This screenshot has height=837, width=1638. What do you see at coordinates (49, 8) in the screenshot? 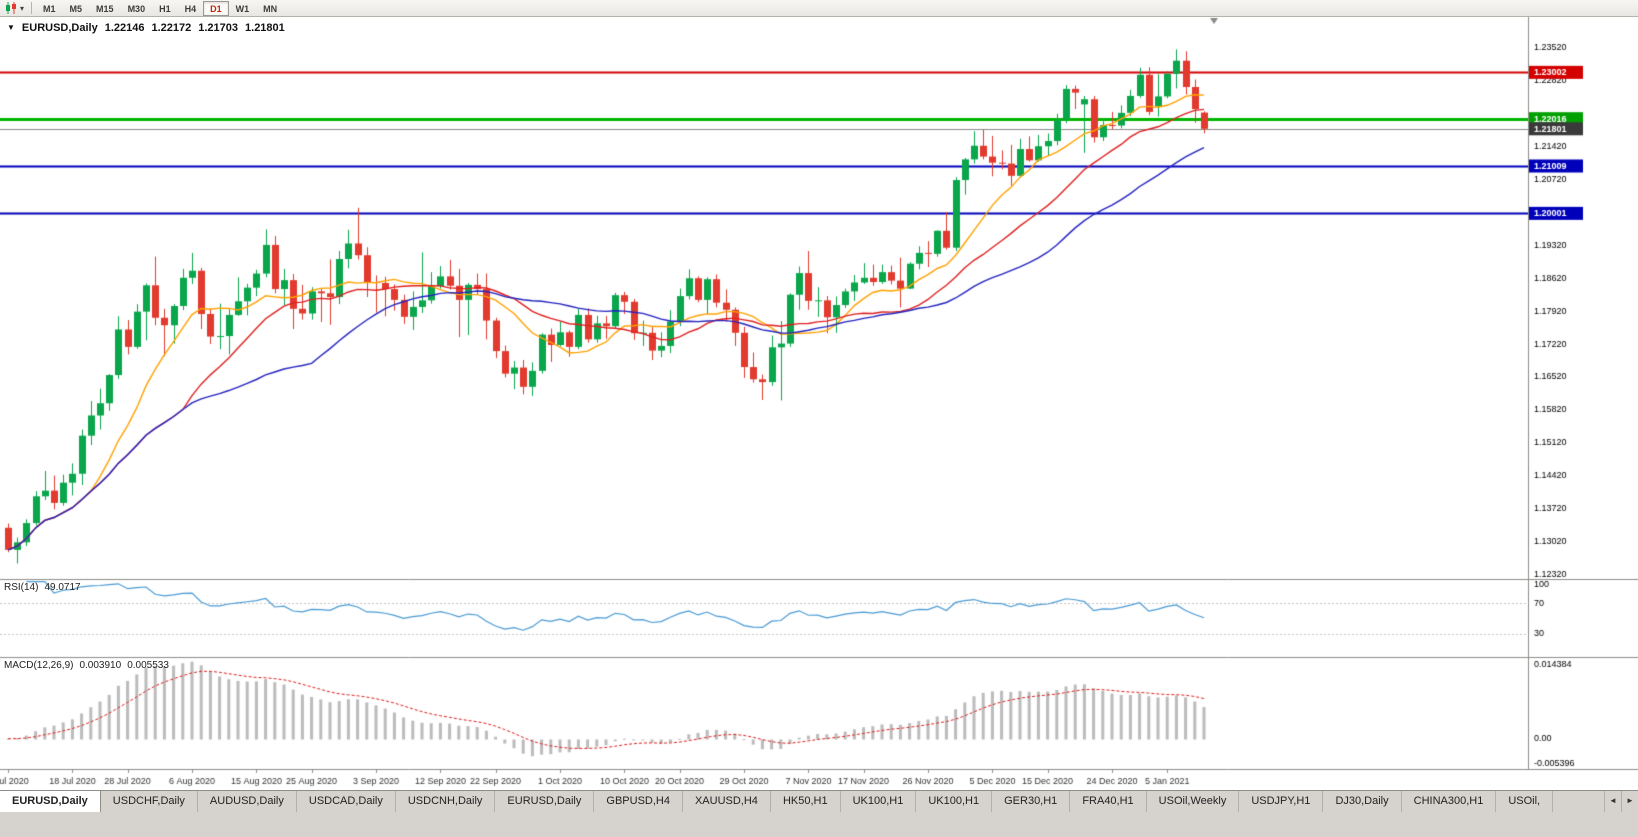
I see `timeframe-button-m1: M1` at bounding box center [49, 8].